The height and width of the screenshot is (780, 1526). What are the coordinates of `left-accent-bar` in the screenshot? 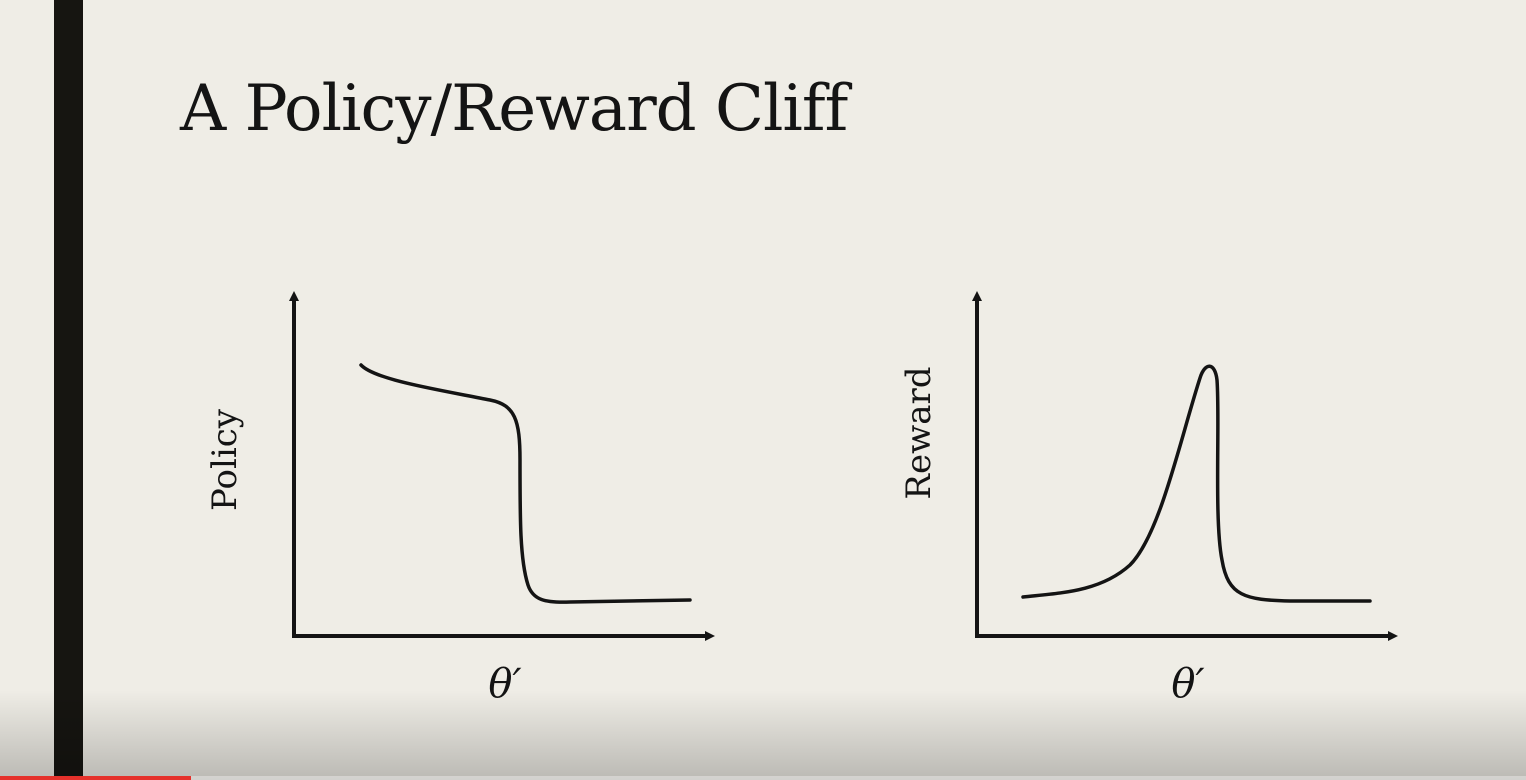 It's located at (68, 390).